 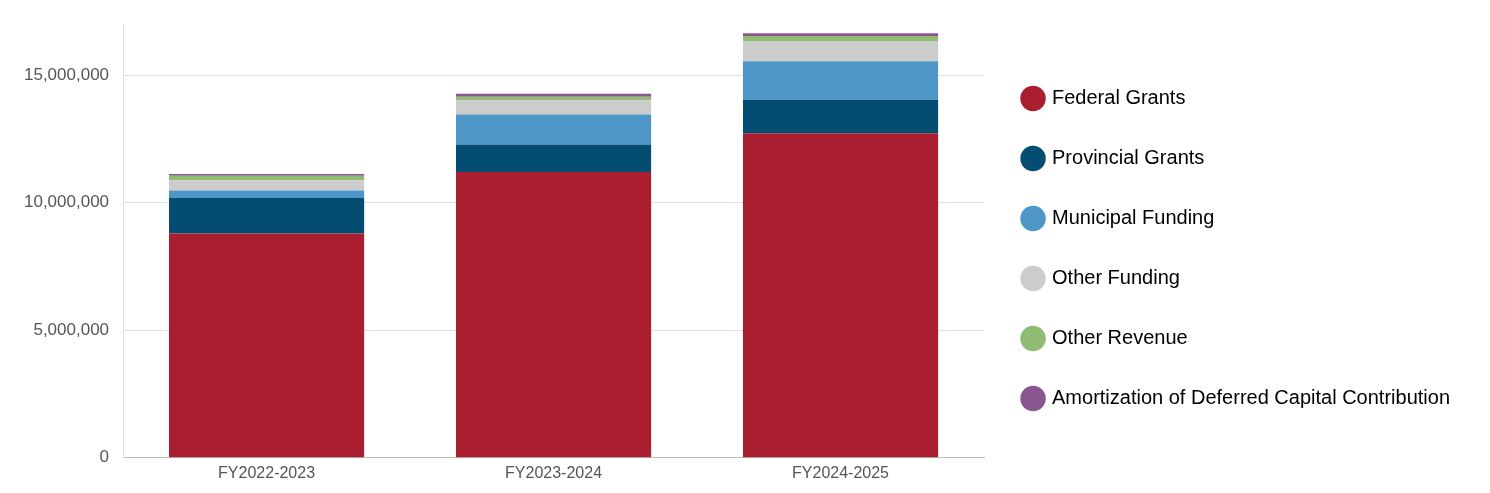 What do you see at coordinates (71, 329) in the screenshot?
I see `y-tick-label: 5,000,000` at bounding box center [71, 329].